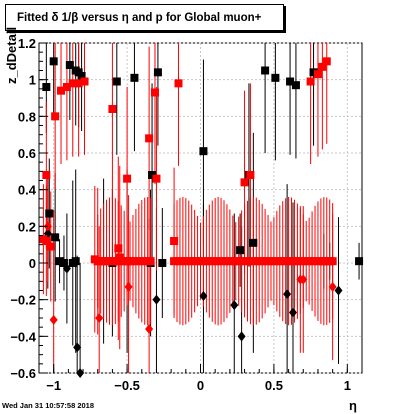 Image resolution: width=400 pixels, height=414 pixels. Describe the element at coordinates (27, 153) in the screenshot. I see `y-tick-label: 0.6` at that location.